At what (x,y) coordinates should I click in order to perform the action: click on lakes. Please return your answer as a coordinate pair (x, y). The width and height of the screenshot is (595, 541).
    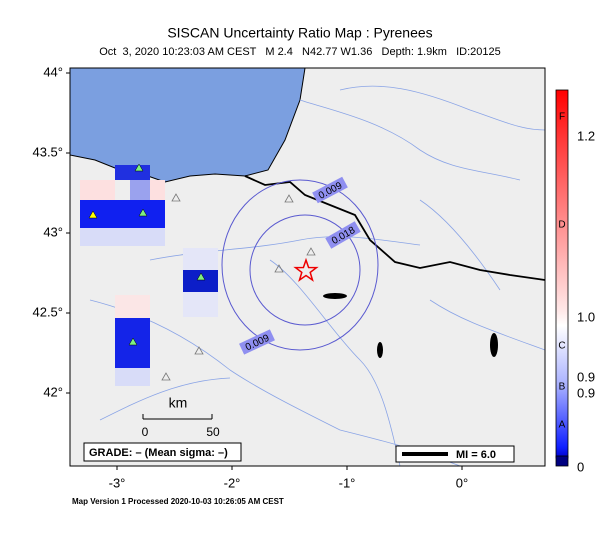
    Looking at the image, I should click on (410, 325).